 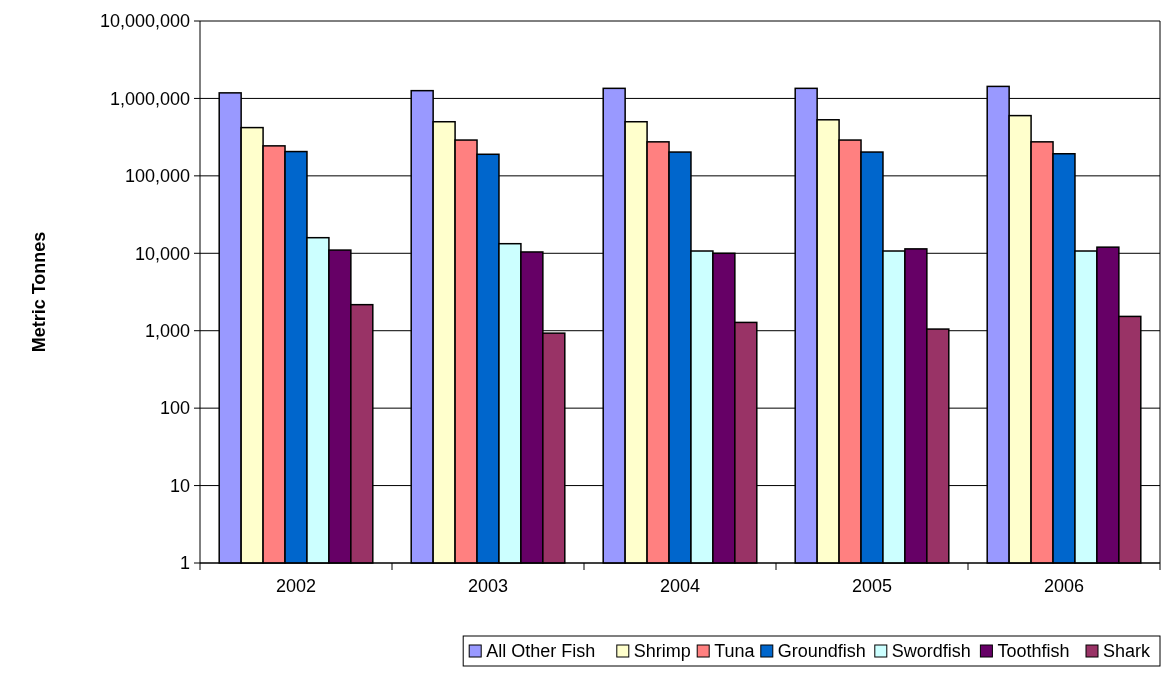 What do you see at coordinates (821, 651) in the screenshot?
I see `legend-label: Groundfish` at bounding box center [821, 651].